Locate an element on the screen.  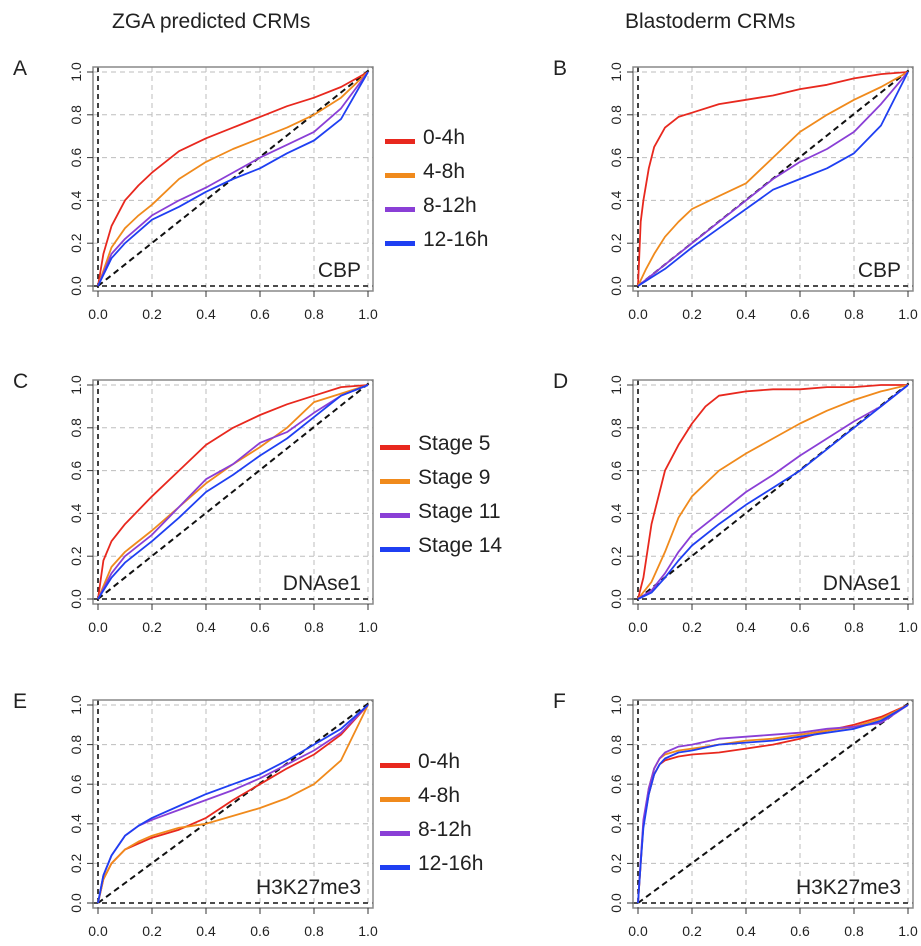
panel-letter: C is located at coordinates (20, 381).